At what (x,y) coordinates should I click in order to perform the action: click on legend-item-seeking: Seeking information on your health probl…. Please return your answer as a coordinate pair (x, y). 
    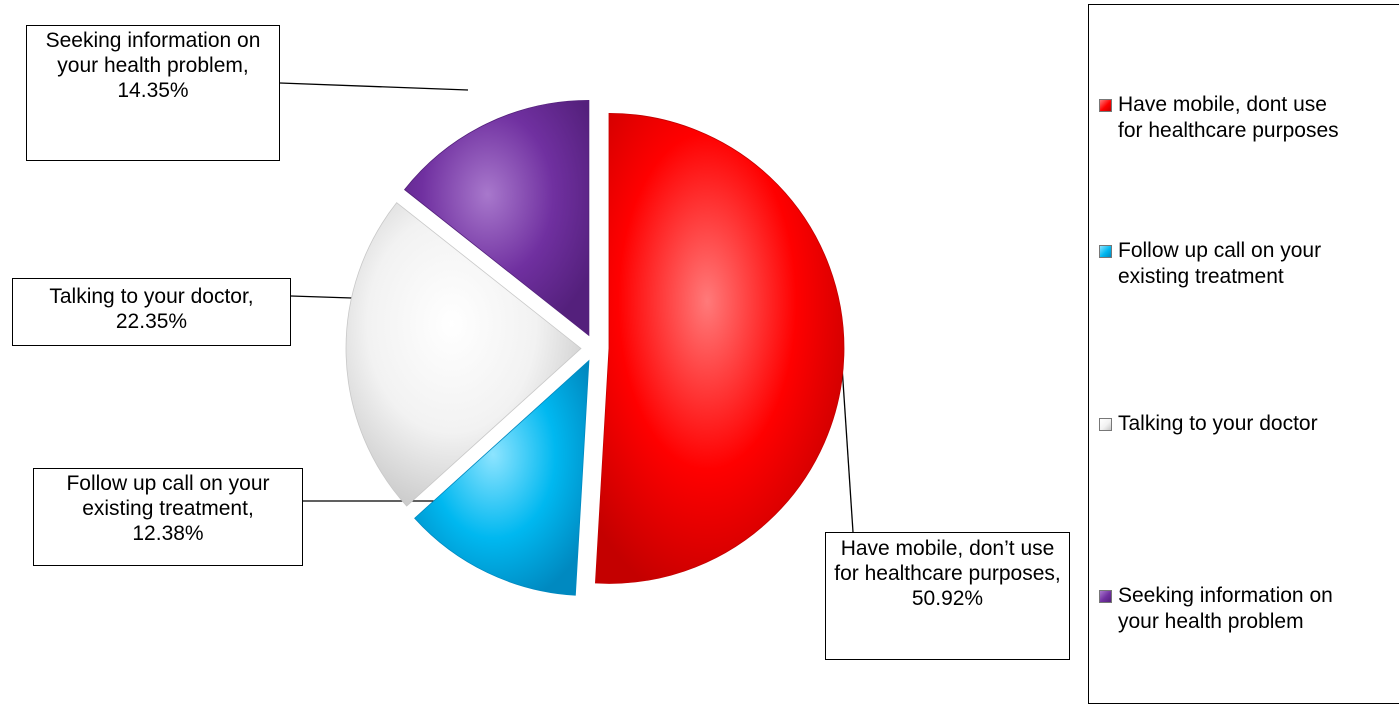
    Looking at the image, I should click on (1249, 609).